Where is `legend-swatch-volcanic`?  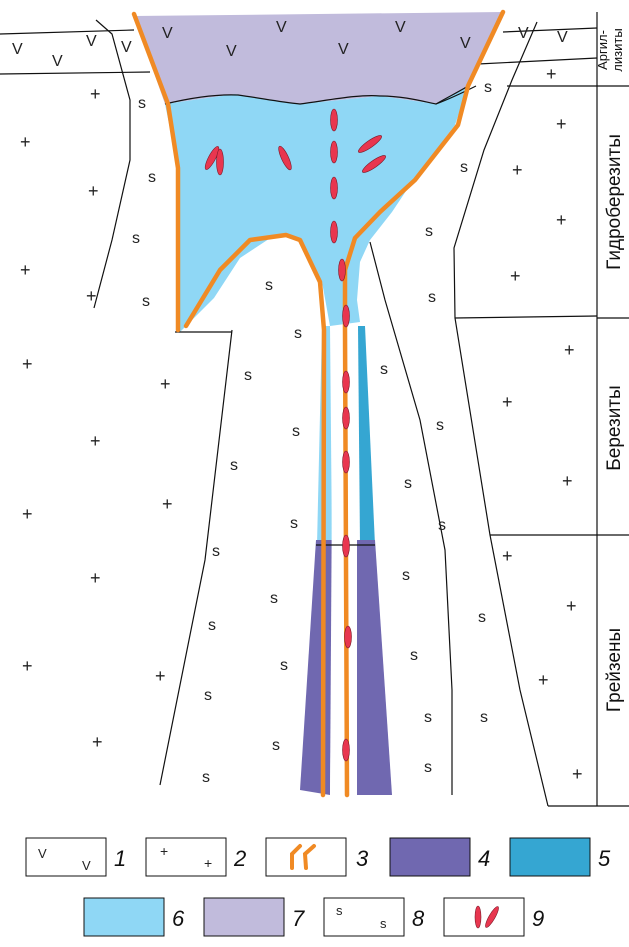
legend-swatch-volcanic is located at coordinates (66, 857).